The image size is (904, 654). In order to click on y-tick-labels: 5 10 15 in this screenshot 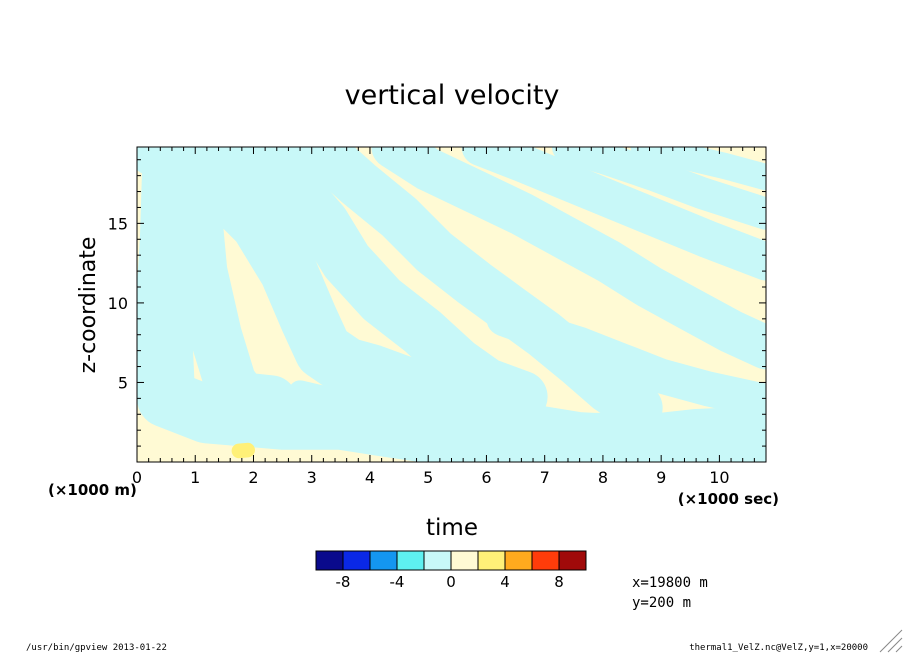, I will do `click(118, 303)`.